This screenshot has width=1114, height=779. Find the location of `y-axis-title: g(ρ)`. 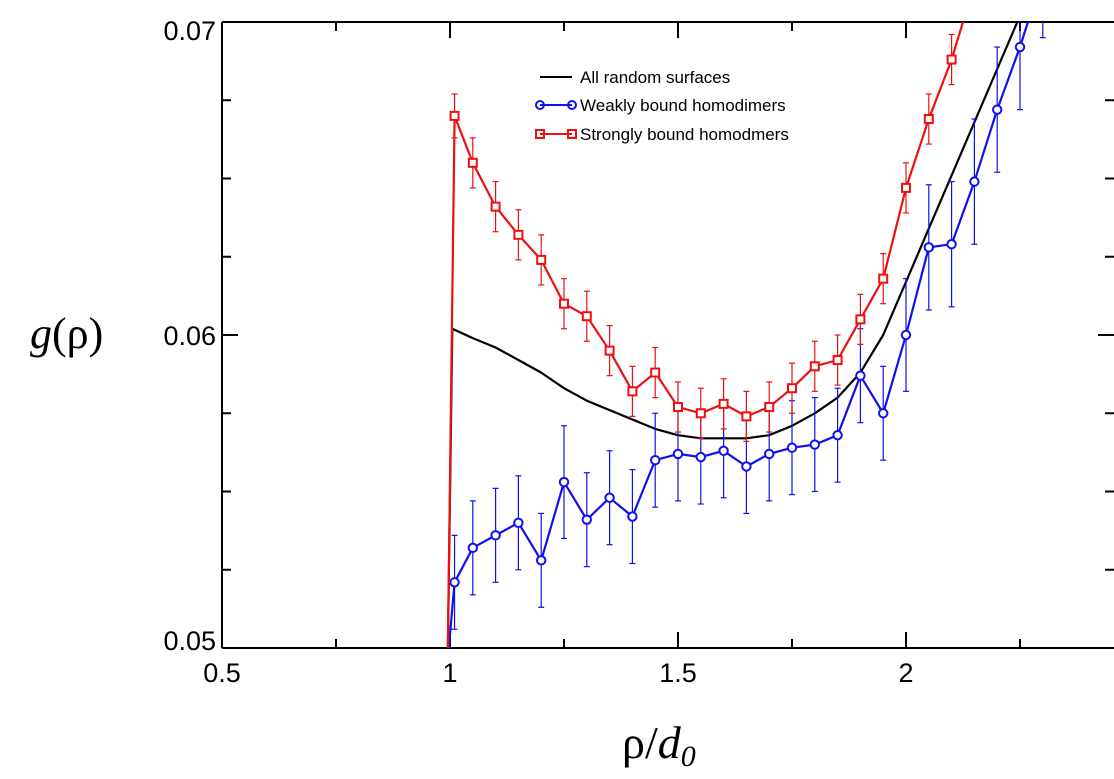

y-axis-title: g(ρ) is located at coordinates (66, 333).